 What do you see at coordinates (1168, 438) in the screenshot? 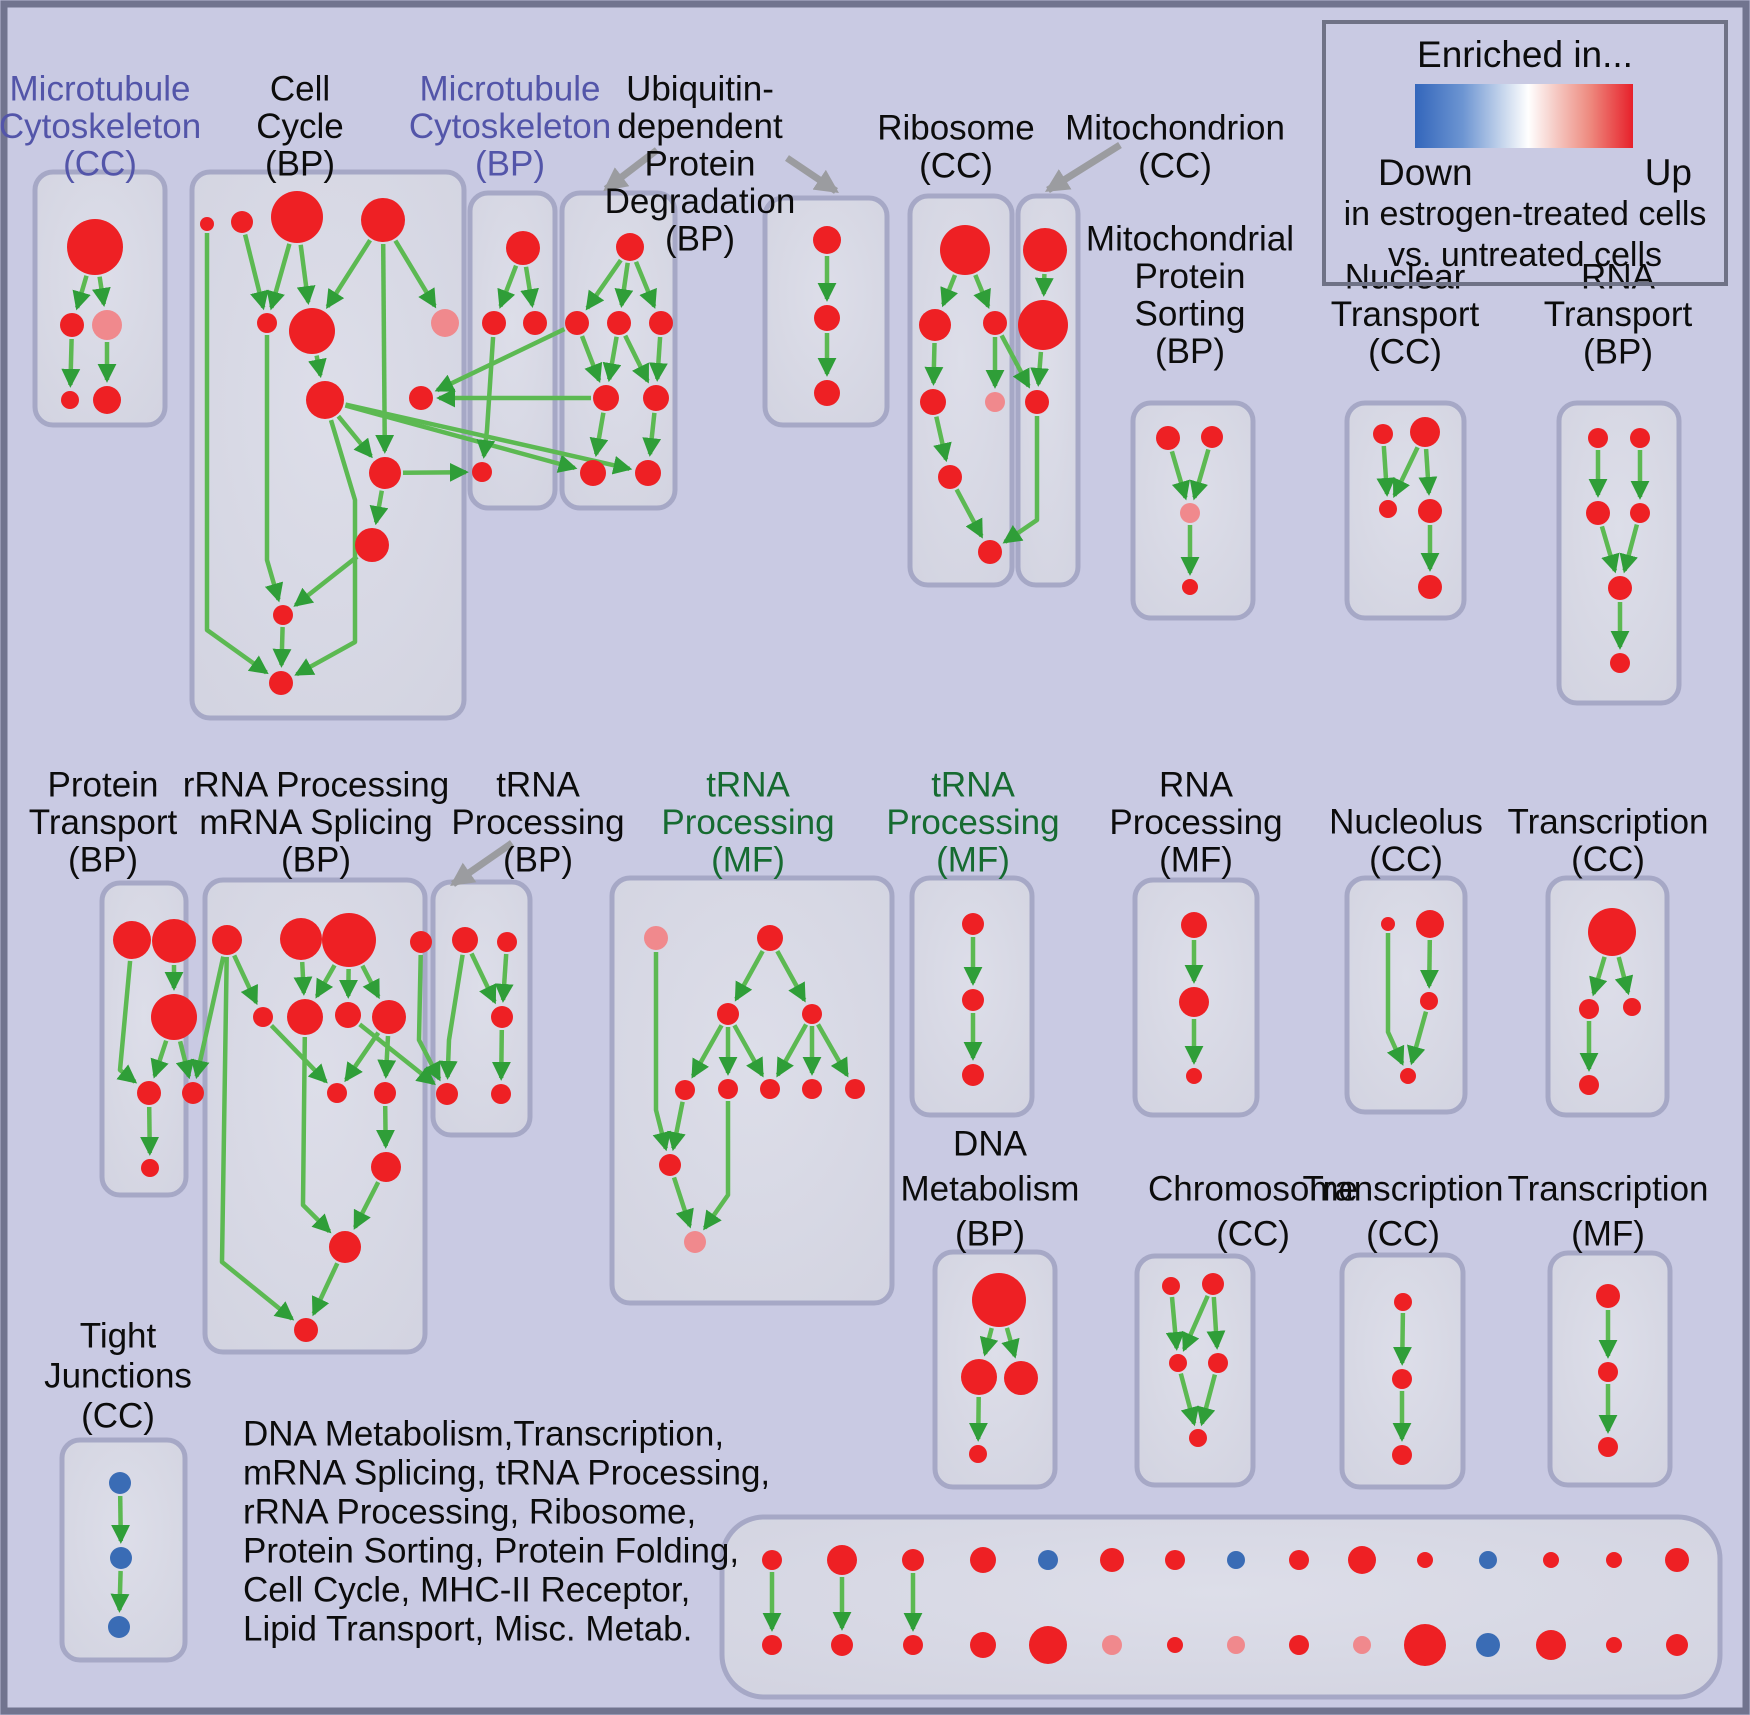
I see `go-term-node-mps.a` at bounding box center [1168, 438].